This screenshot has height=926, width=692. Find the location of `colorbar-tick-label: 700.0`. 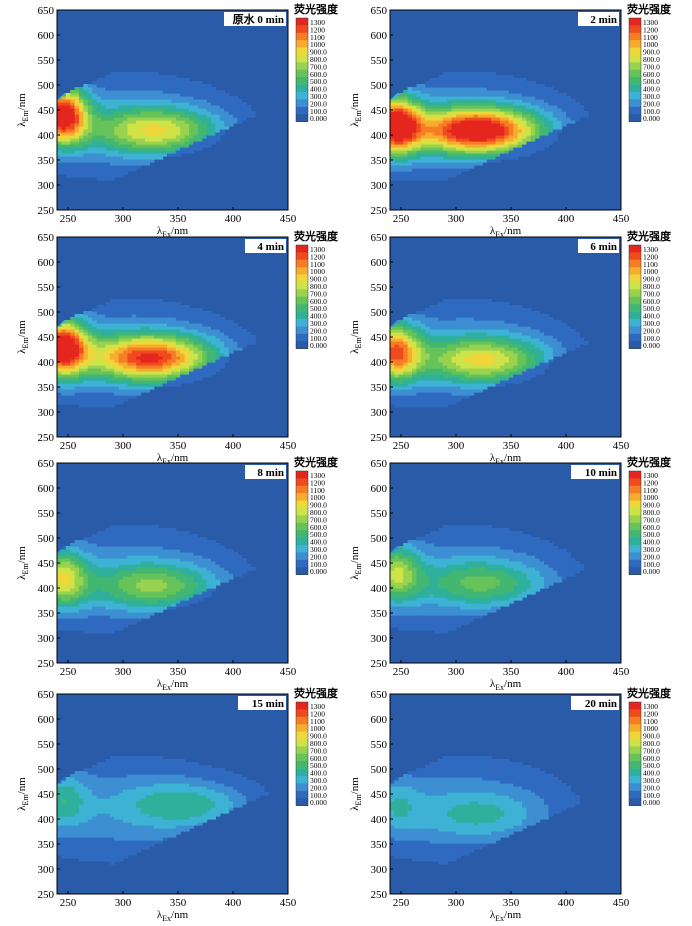

colorbar-tick-label: 700.0 is located at coordinates (651, 66).